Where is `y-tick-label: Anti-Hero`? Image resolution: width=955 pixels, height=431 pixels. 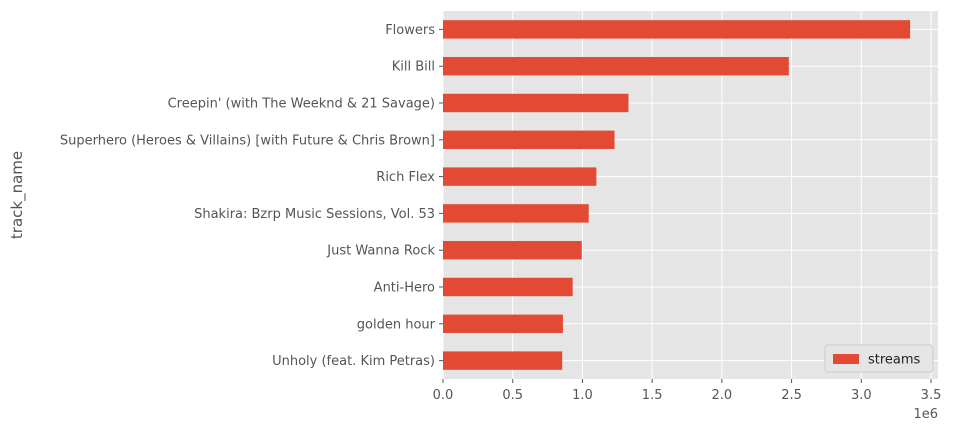
y-tick-label: Anti-Hero is located at coordinates (404, 288).